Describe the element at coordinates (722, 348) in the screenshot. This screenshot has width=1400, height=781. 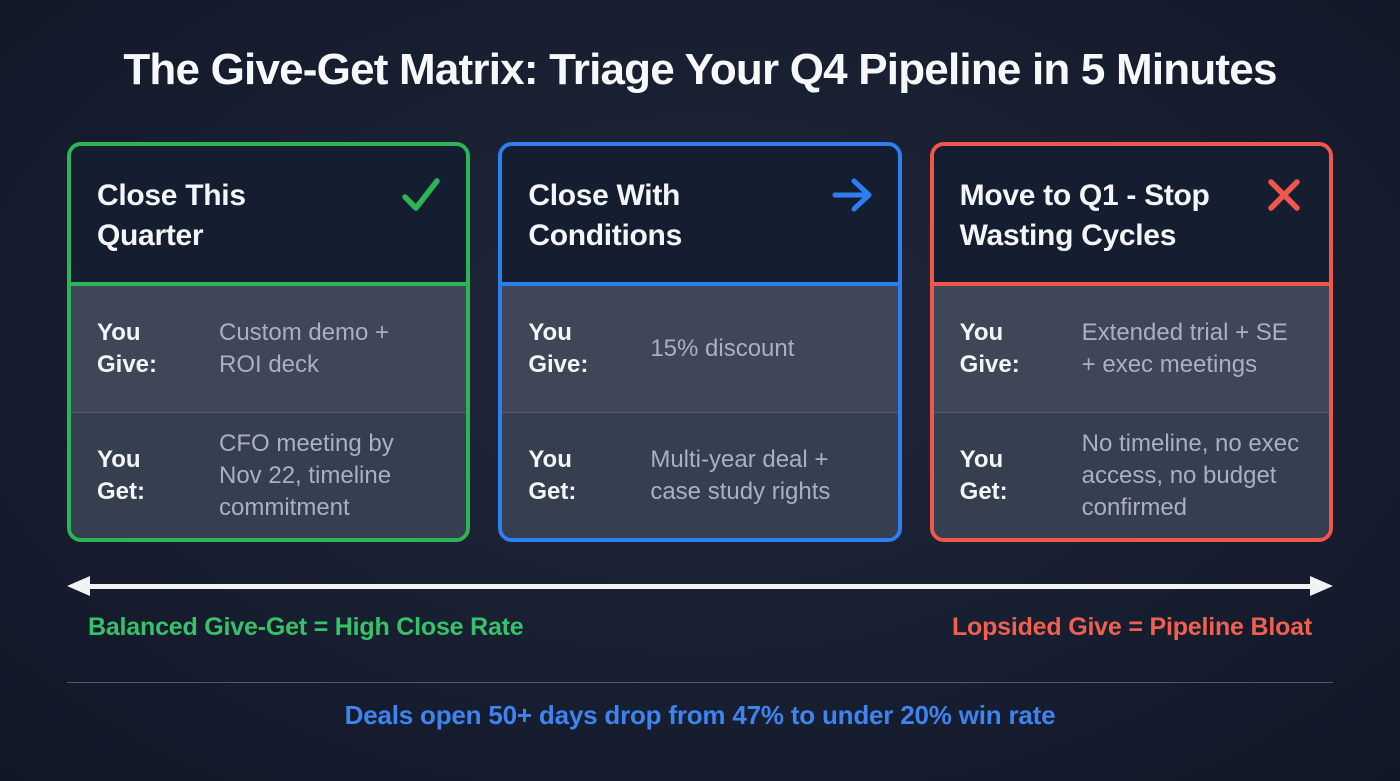
I see `you-give-value: 15% discount` at that location.